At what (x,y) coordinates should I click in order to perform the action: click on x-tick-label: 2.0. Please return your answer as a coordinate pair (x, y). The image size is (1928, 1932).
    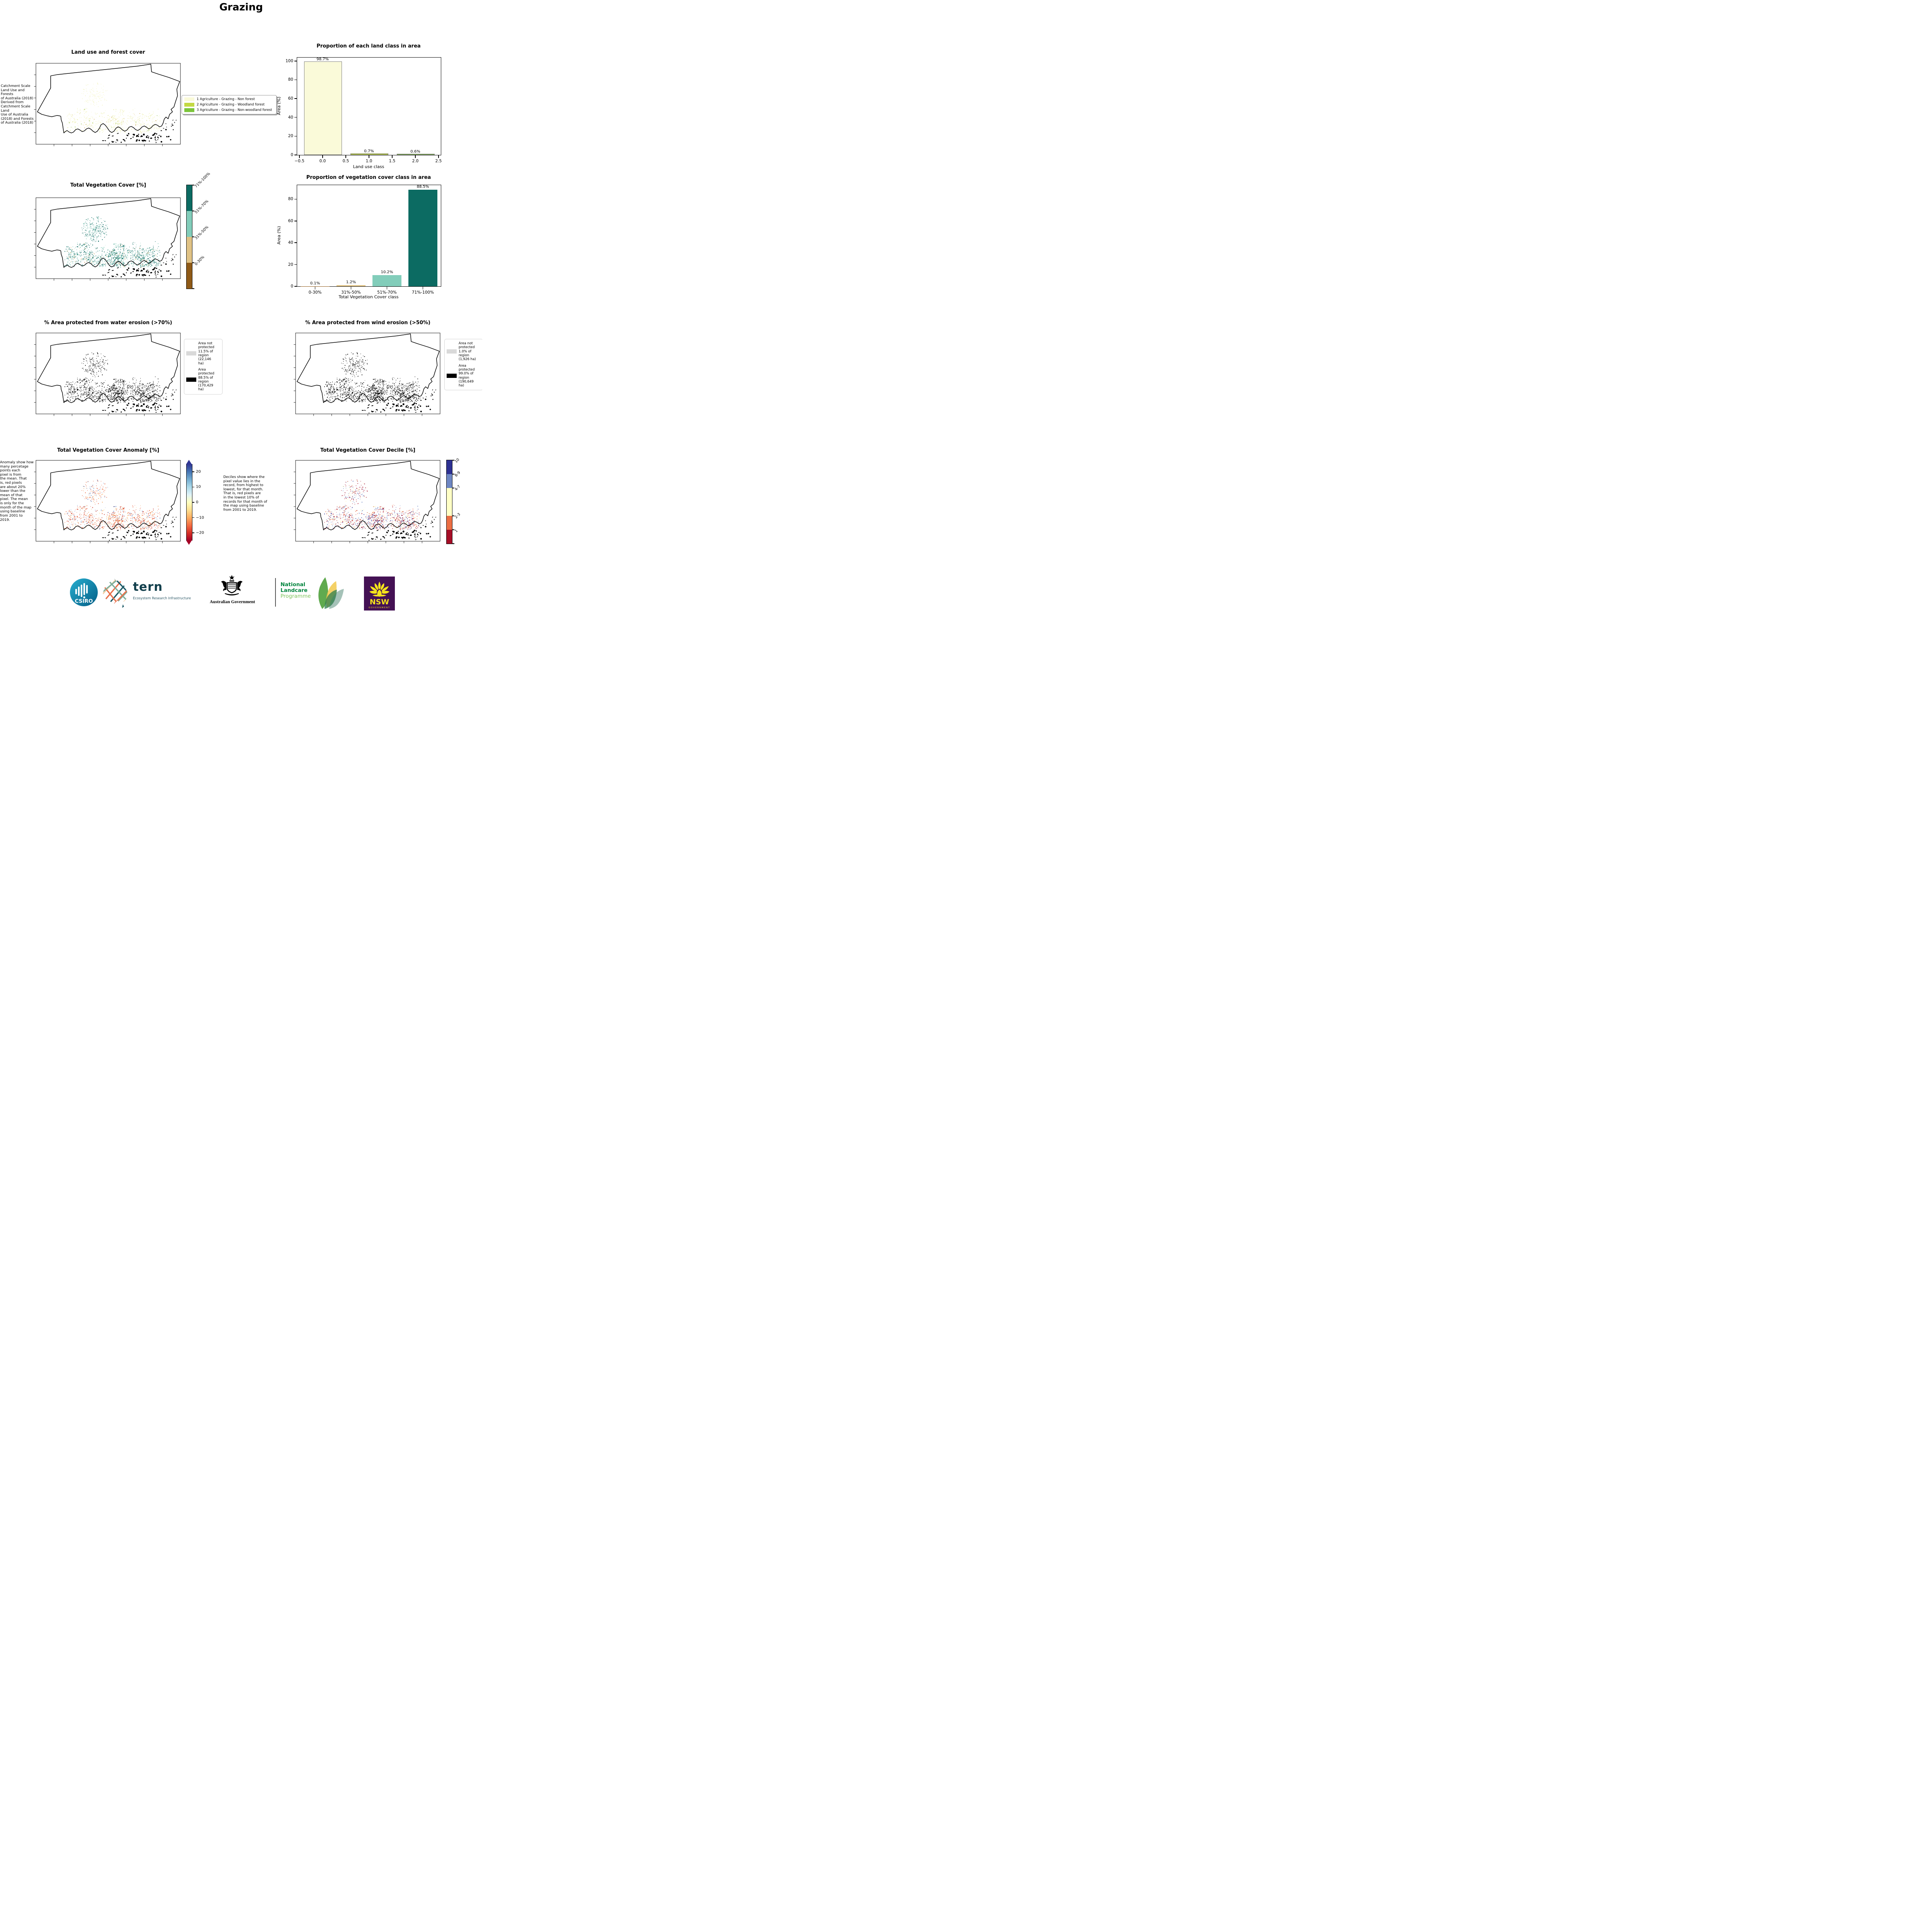
    Looking at the image, I should click on (416, 161).